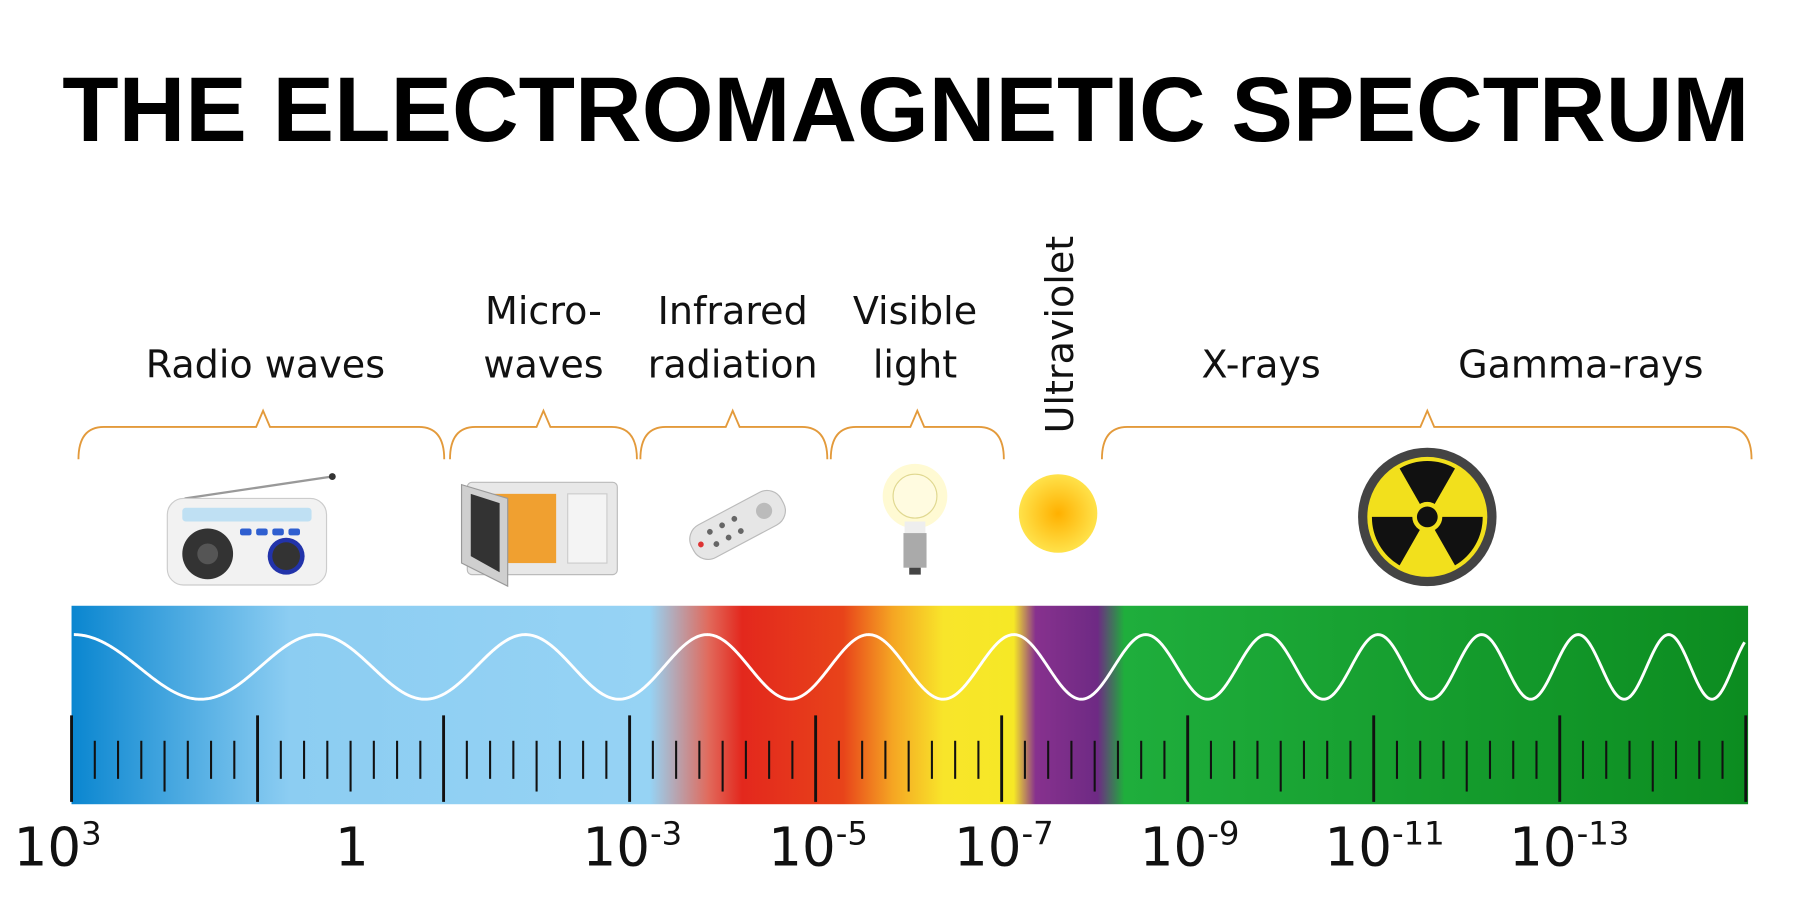 The width and height of the screenshot is (1800, 900). I want to click on radiation-icon, so click(1427, 517).